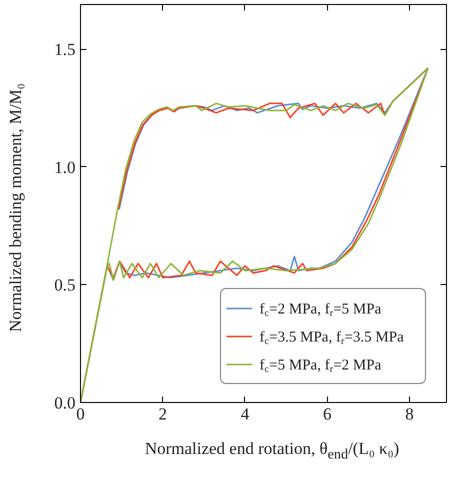 This screenshot has height=486, width=456. What do you see at coordinates (327, 414) in the screenshot?
I see `x-tick-label: 6` at bounding box center [327, 414].